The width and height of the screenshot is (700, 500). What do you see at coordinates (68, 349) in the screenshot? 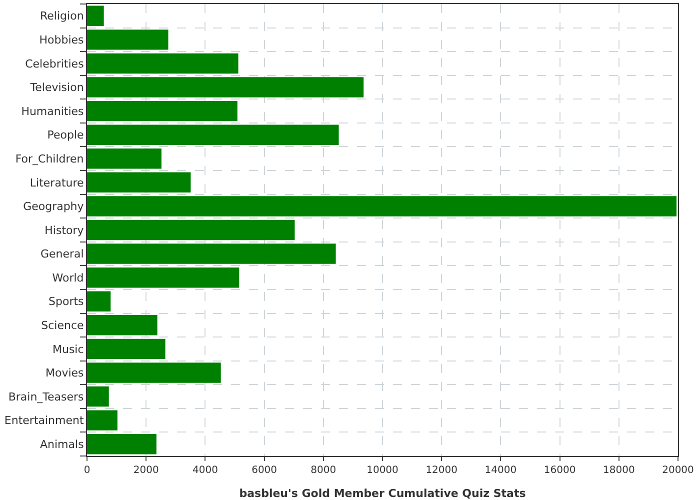
I see `y-tick-label: Music` at bounding box center [68, 349].